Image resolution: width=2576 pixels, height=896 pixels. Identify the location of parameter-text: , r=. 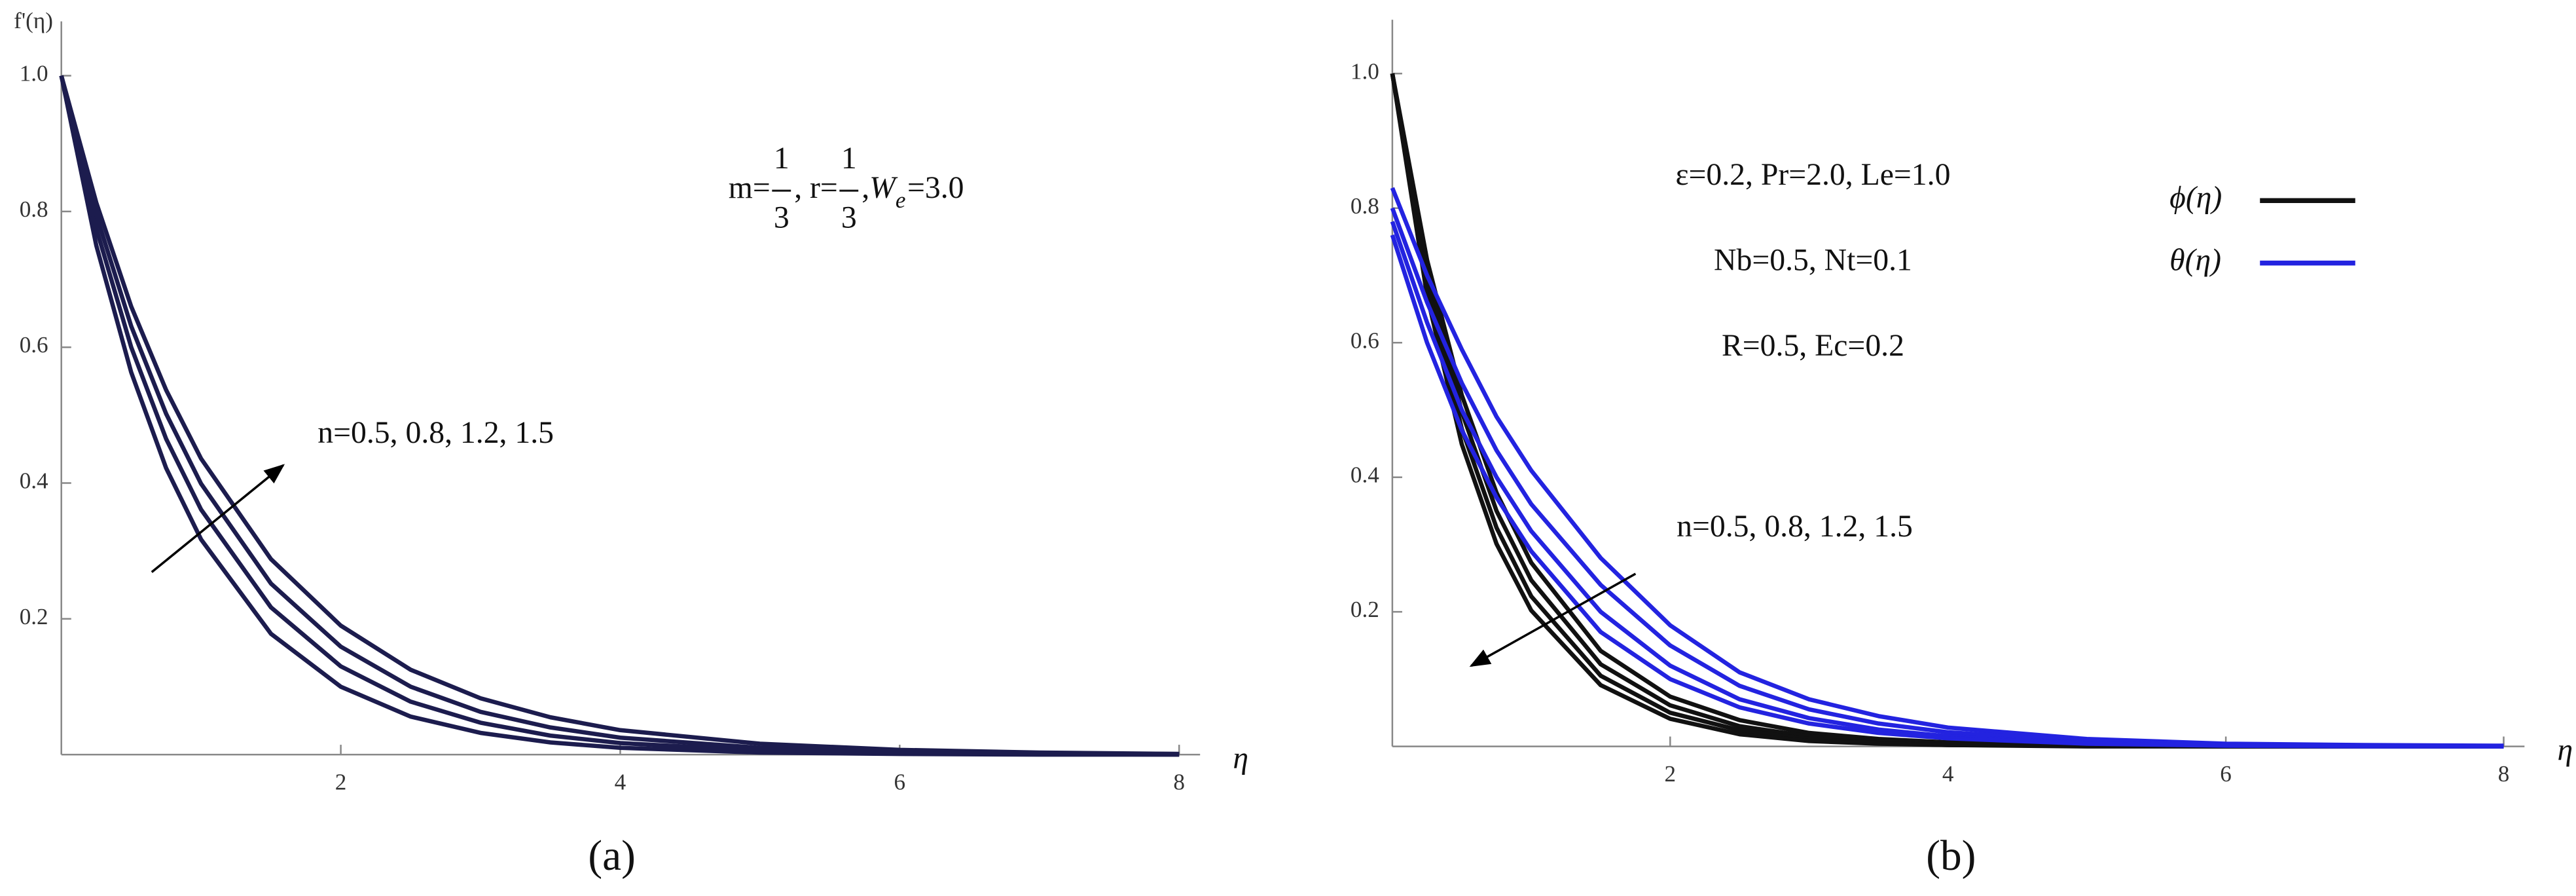
(816, 188).